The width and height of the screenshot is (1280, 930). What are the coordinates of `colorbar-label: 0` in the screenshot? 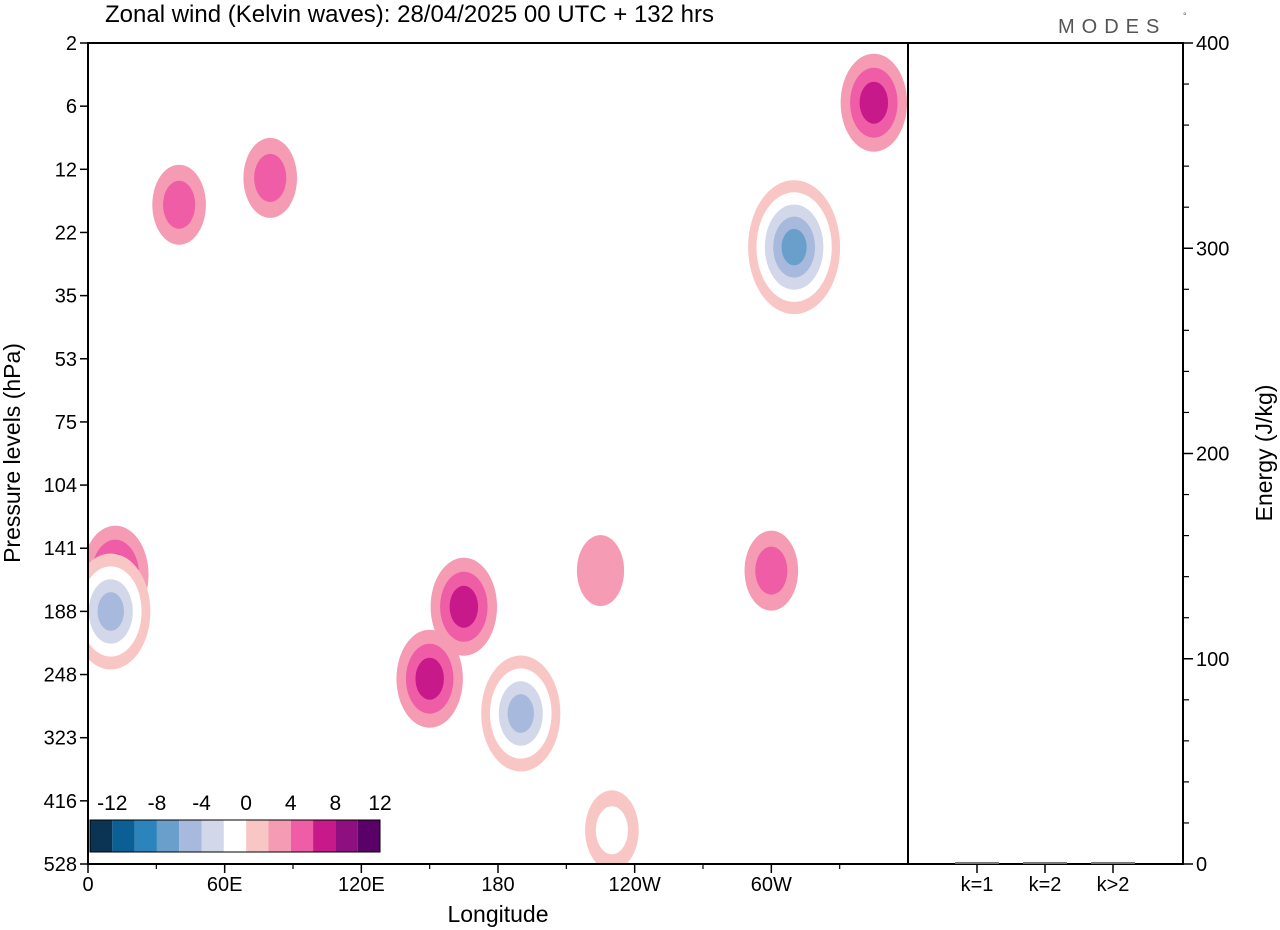 It's located at (246, 803).